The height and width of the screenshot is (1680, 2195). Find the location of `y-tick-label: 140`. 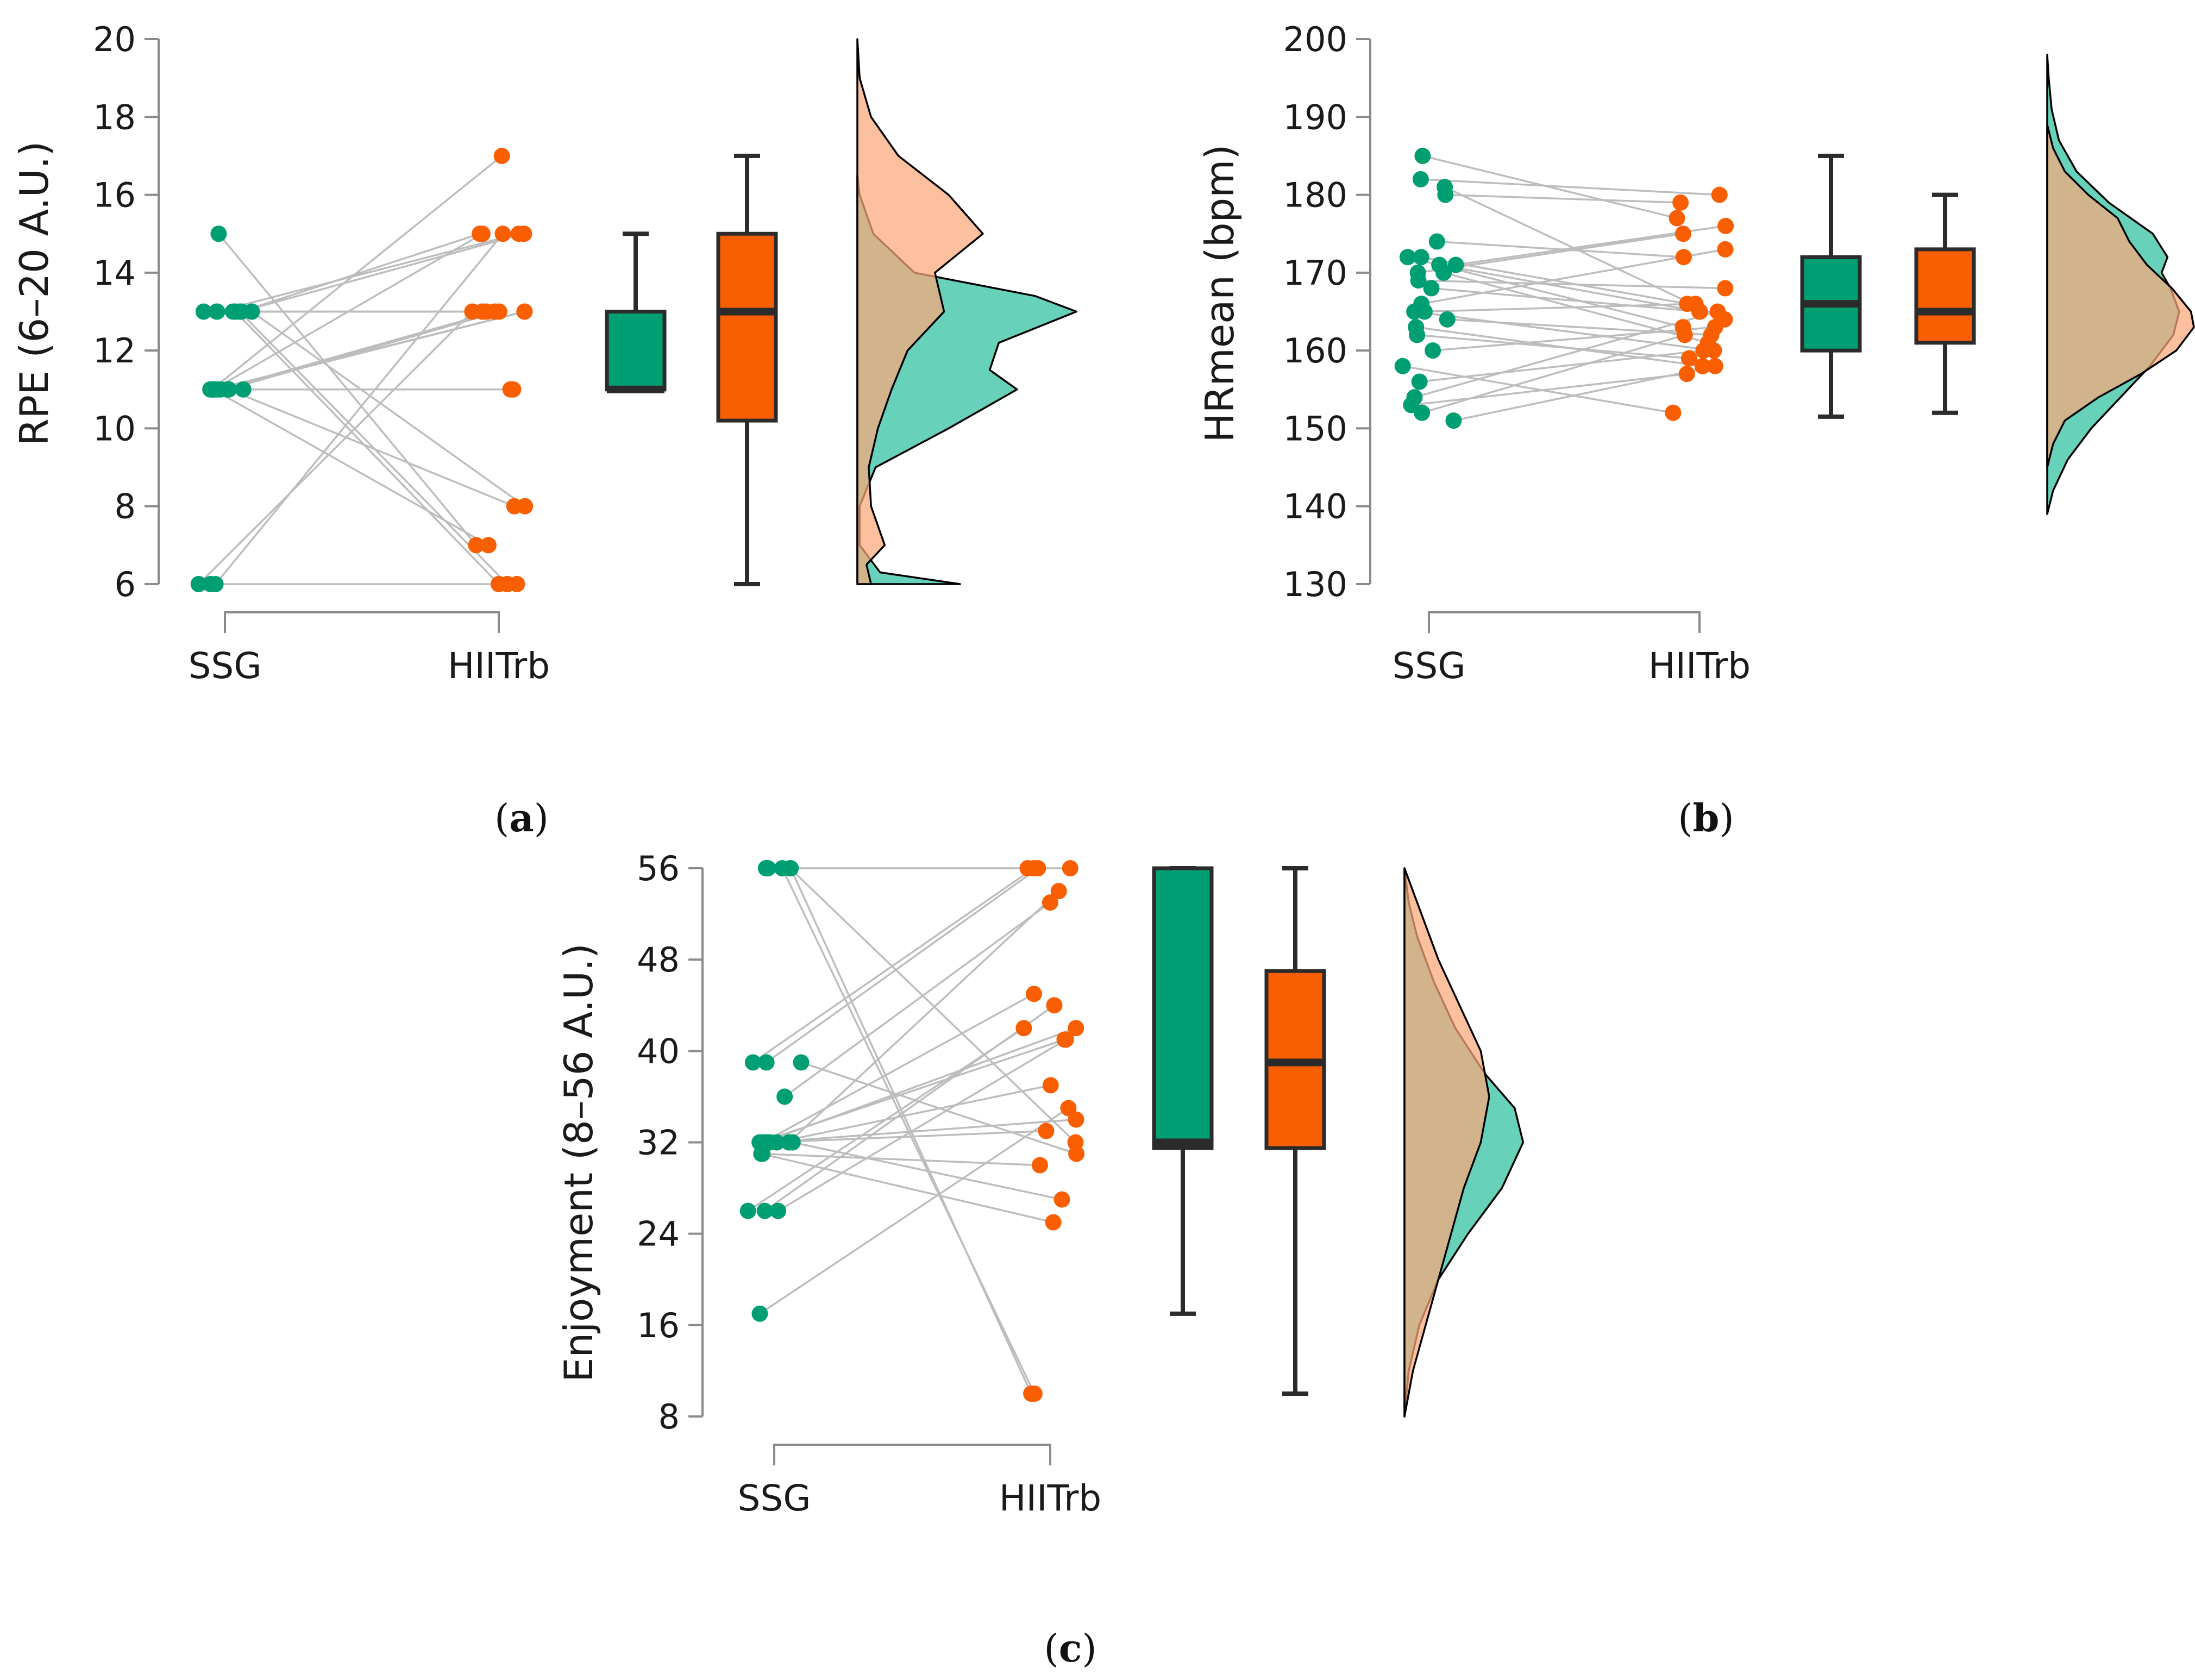

y-tick-label: 140 is located at coordinates (1315, 506).